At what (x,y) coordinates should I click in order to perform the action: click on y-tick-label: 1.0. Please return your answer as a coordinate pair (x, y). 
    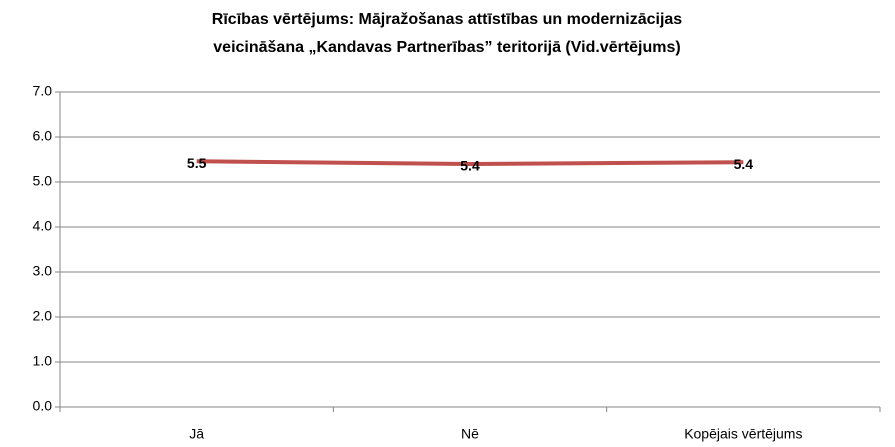
    Looking at the image, I should click on (43, 361).